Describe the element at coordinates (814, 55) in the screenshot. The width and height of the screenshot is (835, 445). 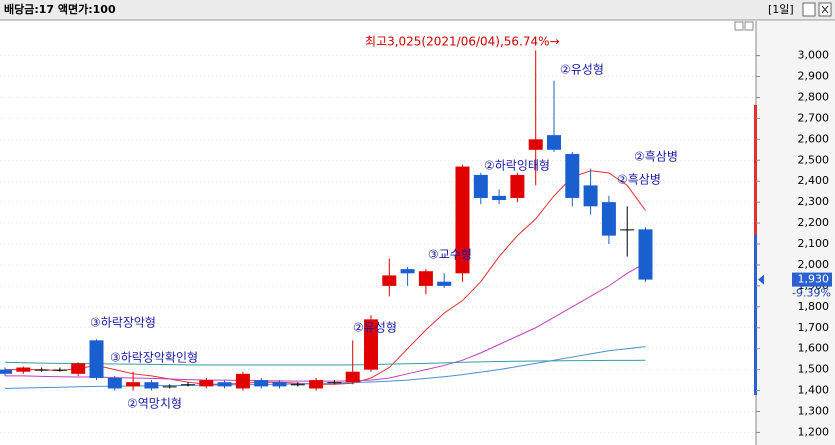
I see `y-tick-label: 3,000` at that location.